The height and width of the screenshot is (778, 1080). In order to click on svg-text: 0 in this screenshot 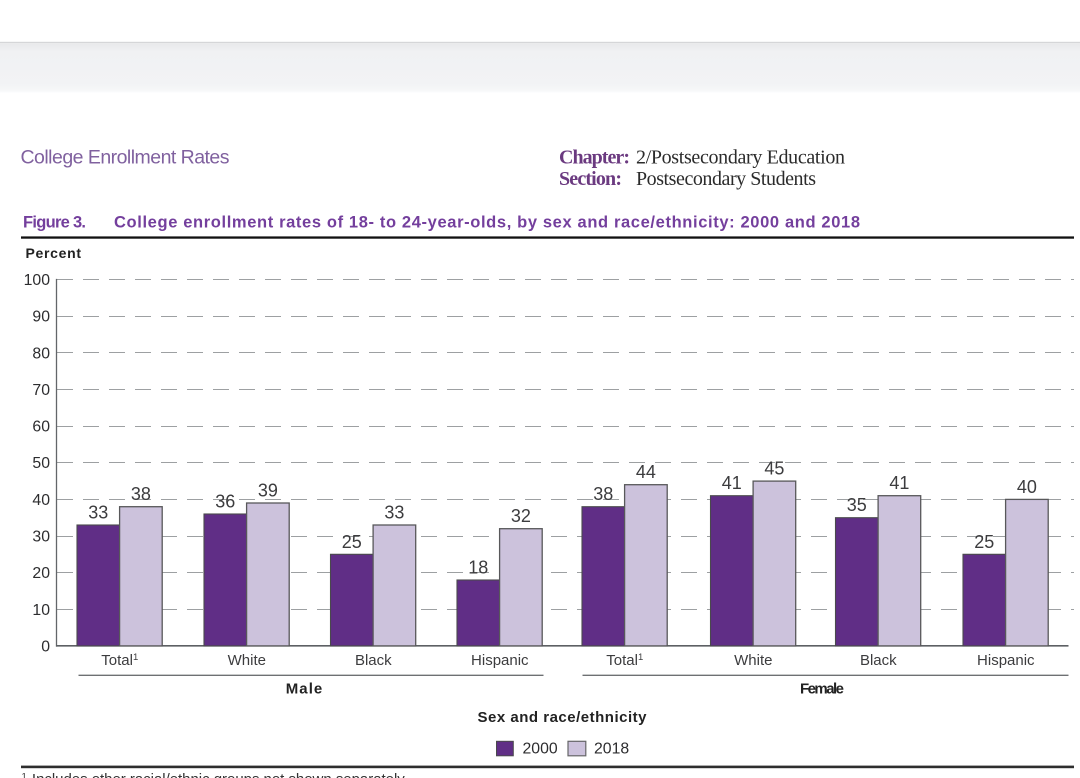, I will do `click(45, 646)`.